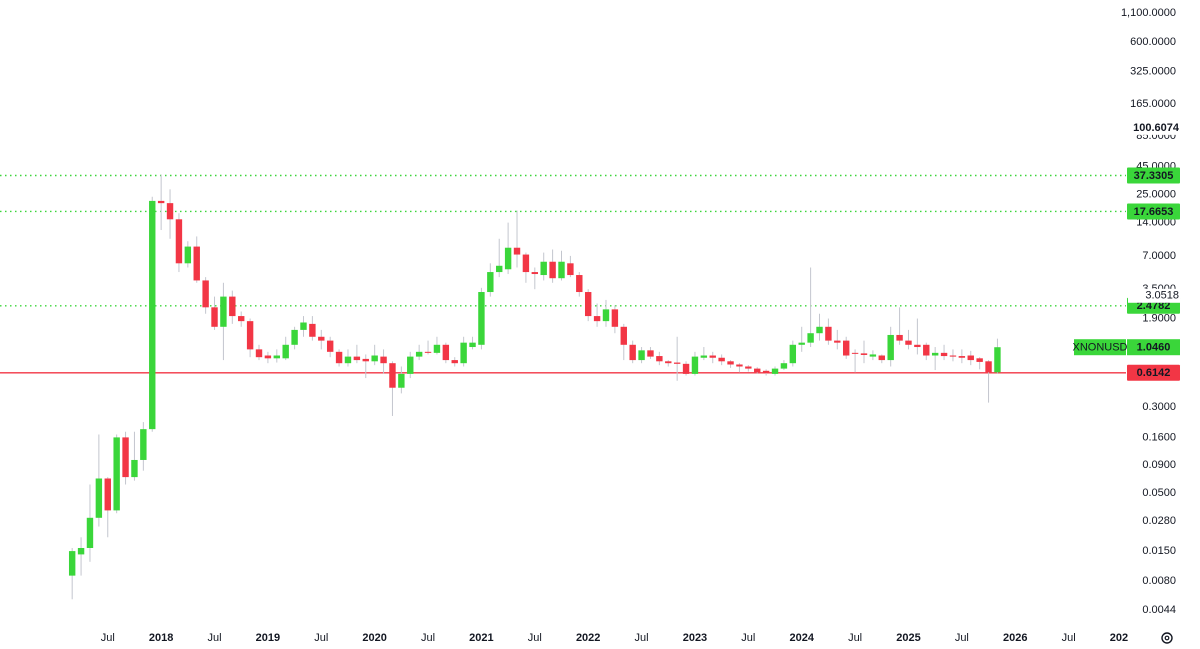 The height and width of the screenshot is (649, 1200). I want to click on price-level-label: 0.6142, so click(1154, 373).